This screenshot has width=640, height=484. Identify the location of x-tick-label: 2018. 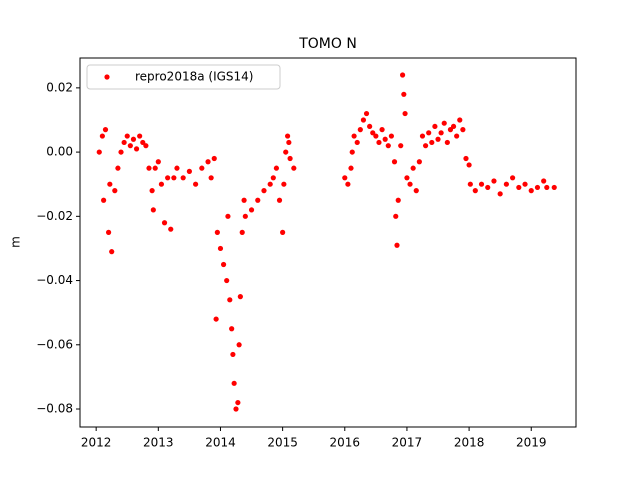
(469, 443).